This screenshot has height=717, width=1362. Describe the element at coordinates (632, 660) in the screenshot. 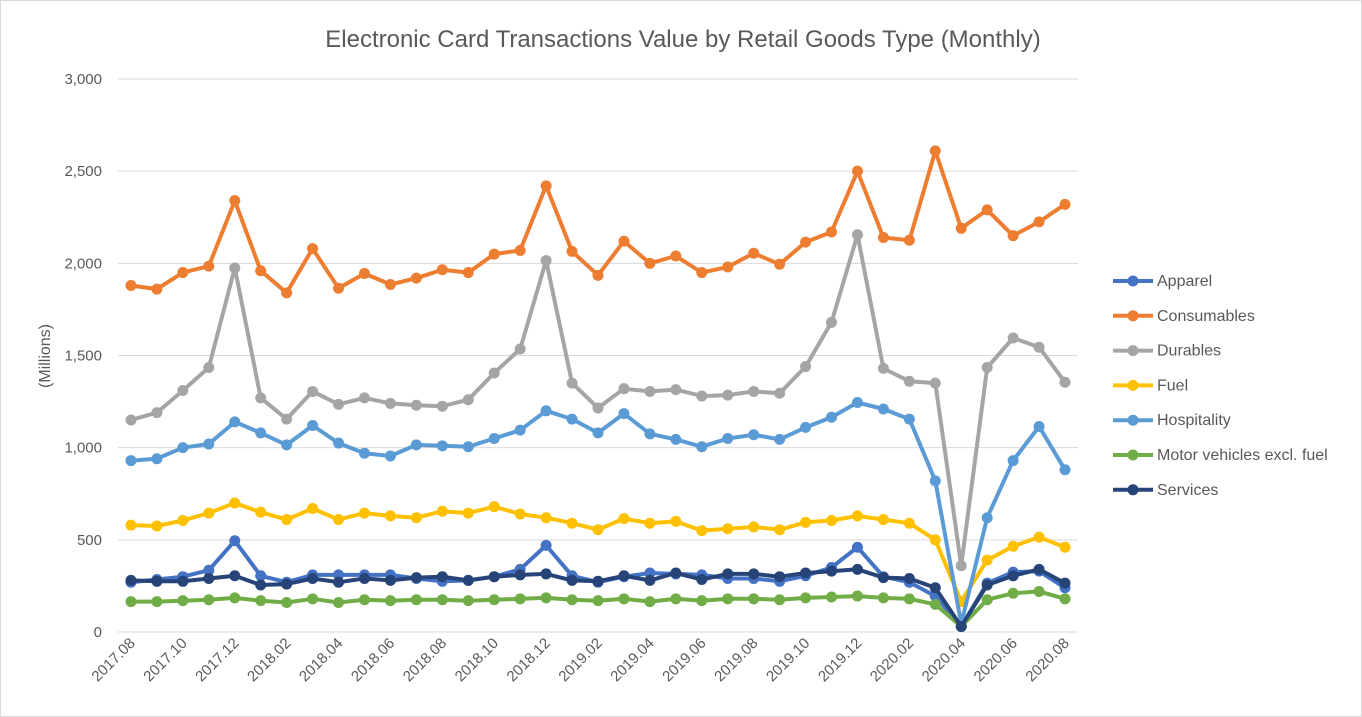

I see `x-tick-label: 2019.04` at that location.